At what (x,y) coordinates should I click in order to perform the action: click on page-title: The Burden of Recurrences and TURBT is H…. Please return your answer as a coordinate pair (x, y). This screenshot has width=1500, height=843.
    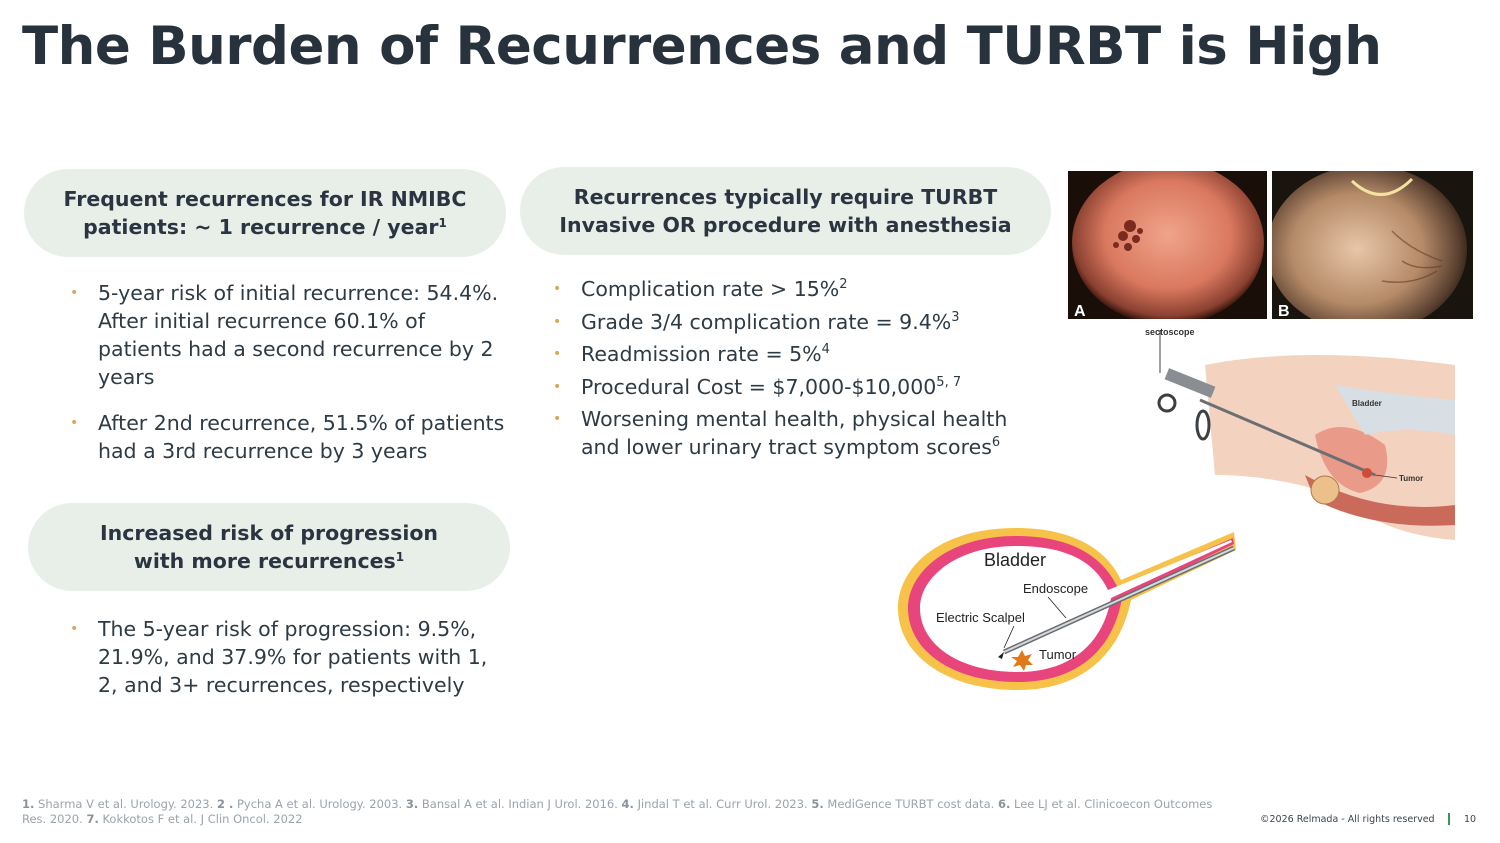
    Looking at the image, I should click on (702, 46).